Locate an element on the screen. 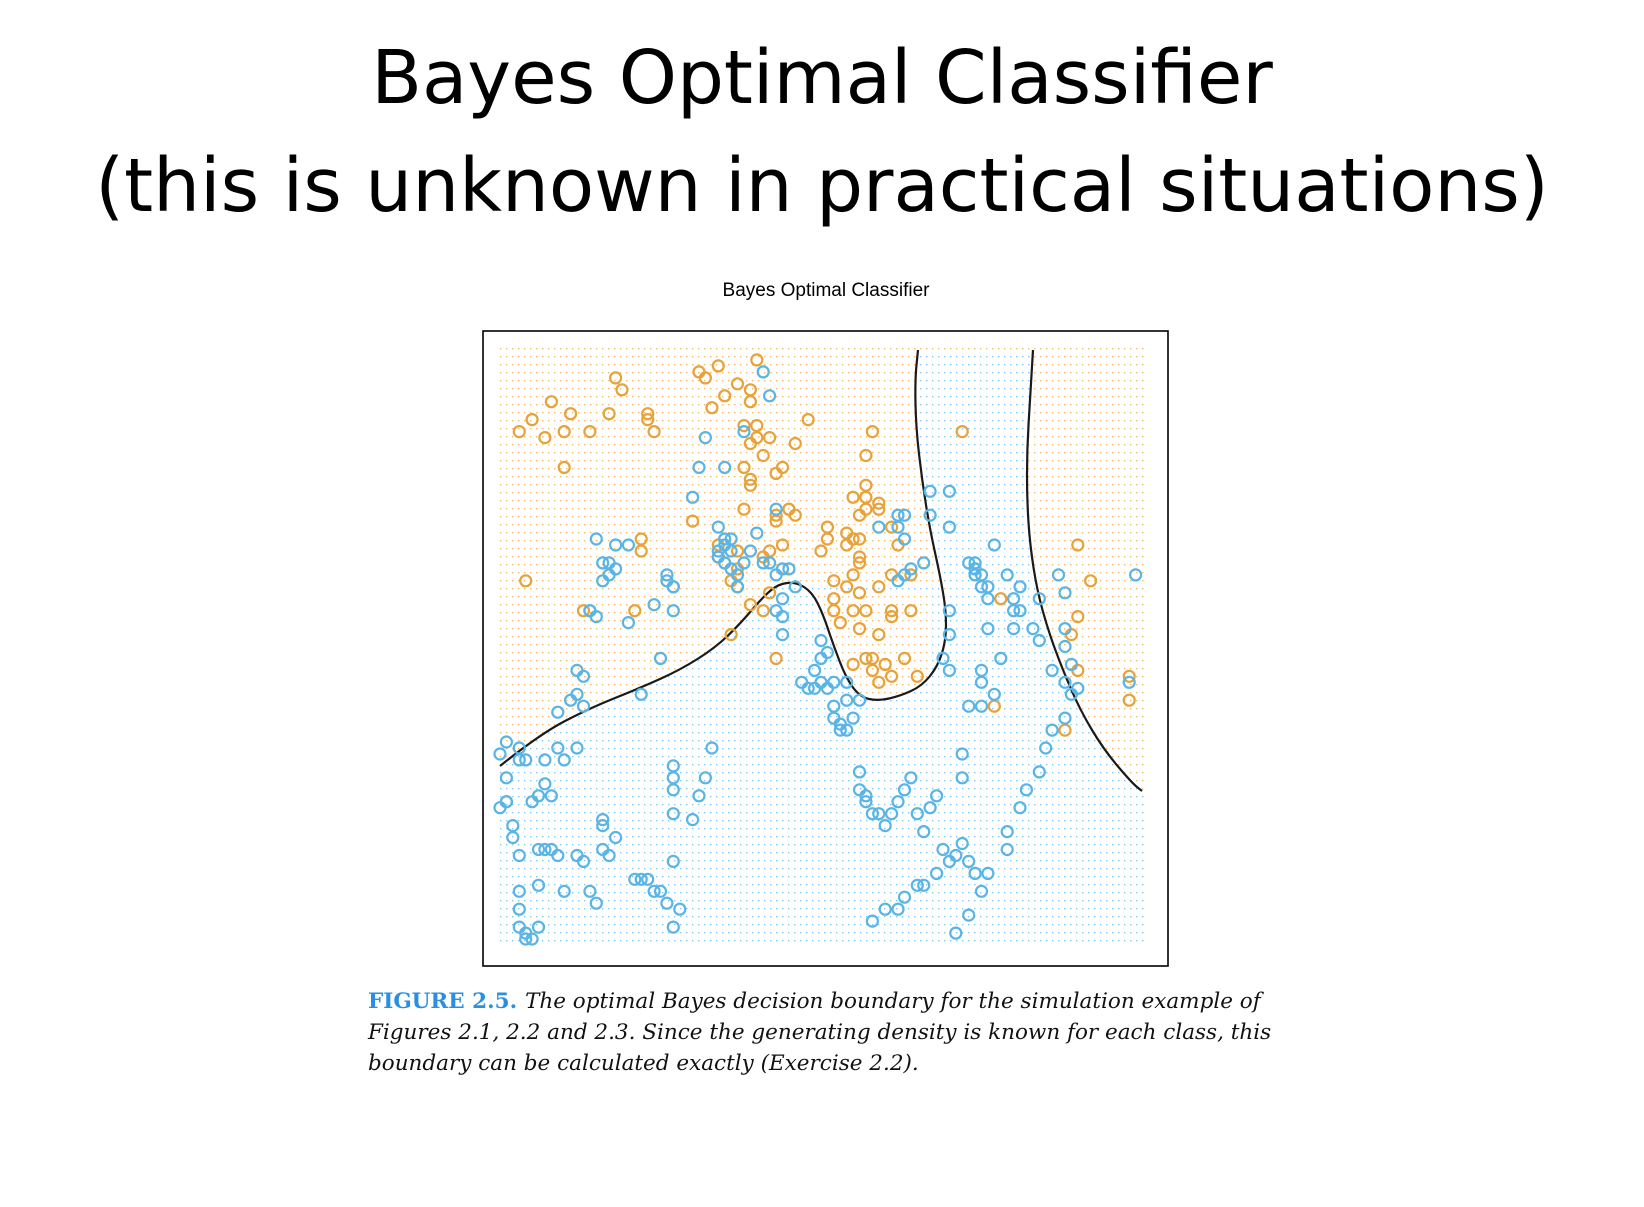 This screenshot has width=1644, height=1207. figure-label: FIGURE 2.5. is located at coordinates (443, 1001).